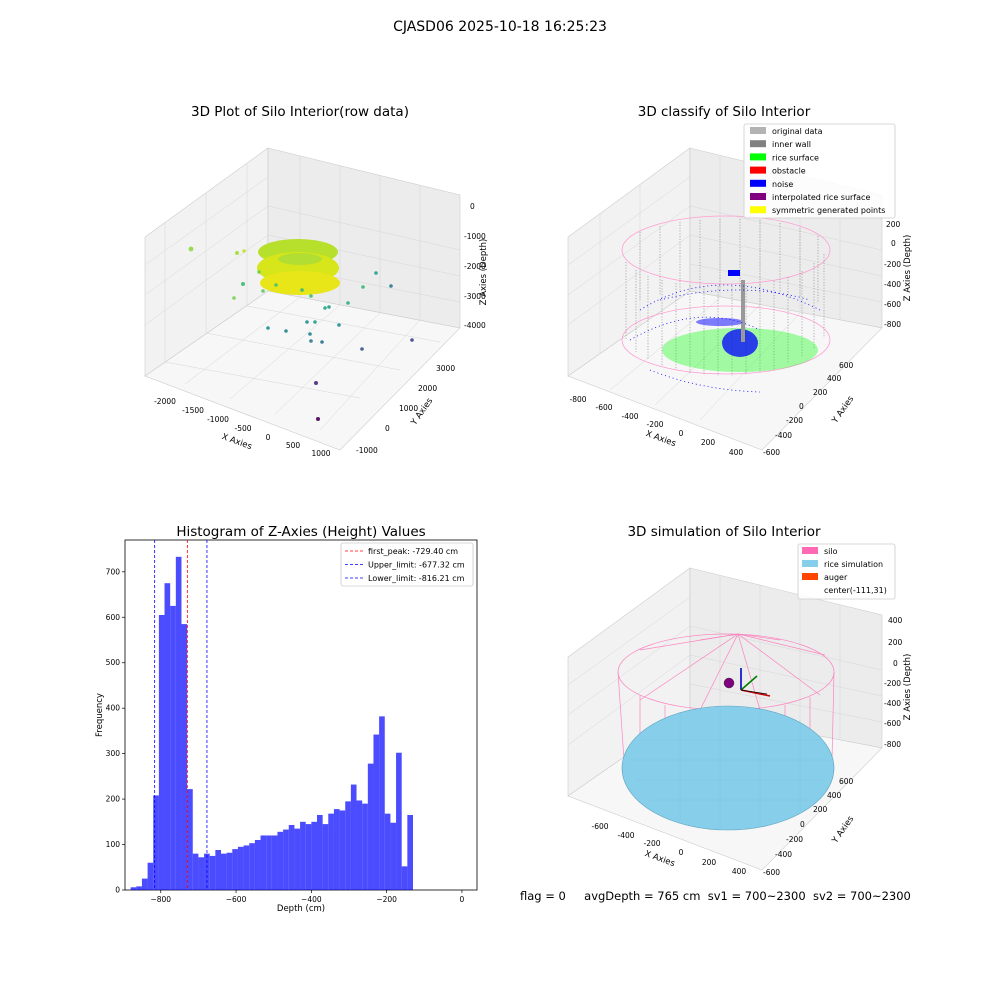  What do you see at coordinates (821, 197) in the screenshot?
I see `classify-legend-label: interpolated rice surface` at bounding box center [821, 197].